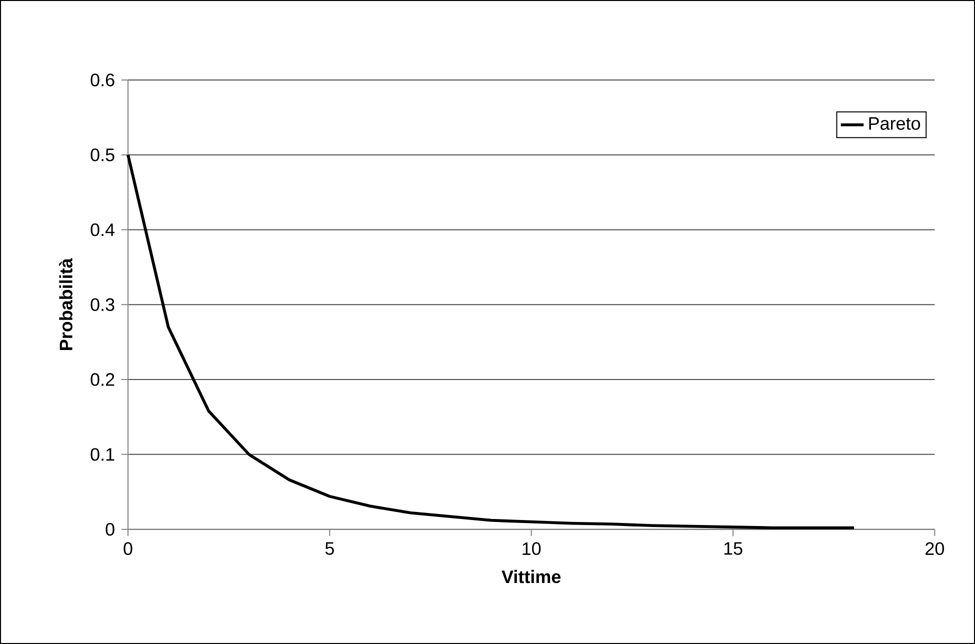  What do you see at coordinates (102, 155) in the screenshot?
I see `y-tick-label: 0.5` at bounding box center [102, 155].